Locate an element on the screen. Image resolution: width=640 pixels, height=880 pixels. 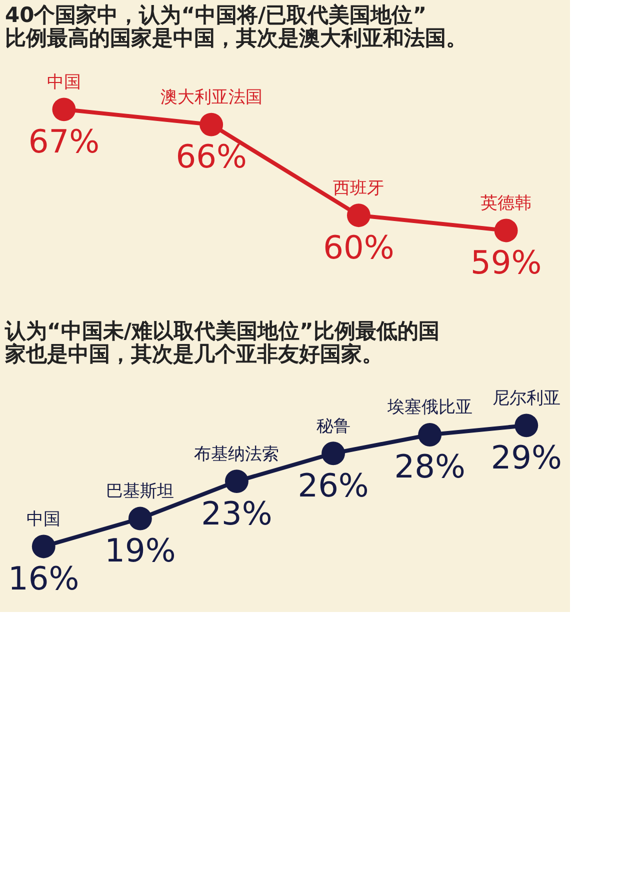
data-label: 66% is located at coordinates (211, 157).